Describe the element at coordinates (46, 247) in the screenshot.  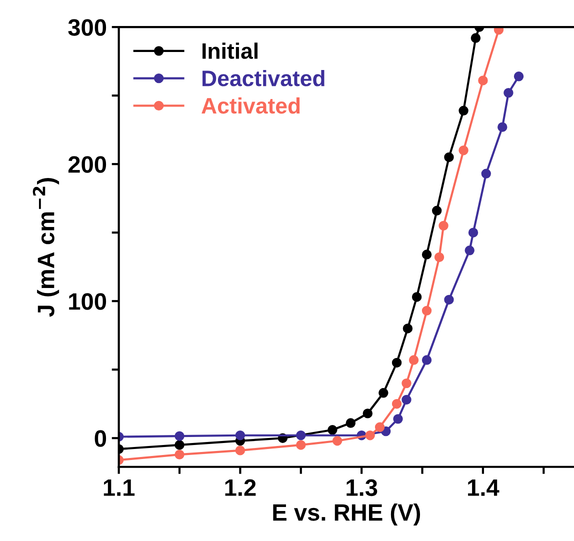
I see `y-axis-title: J (mA cm$^{−2}$)` at that location.